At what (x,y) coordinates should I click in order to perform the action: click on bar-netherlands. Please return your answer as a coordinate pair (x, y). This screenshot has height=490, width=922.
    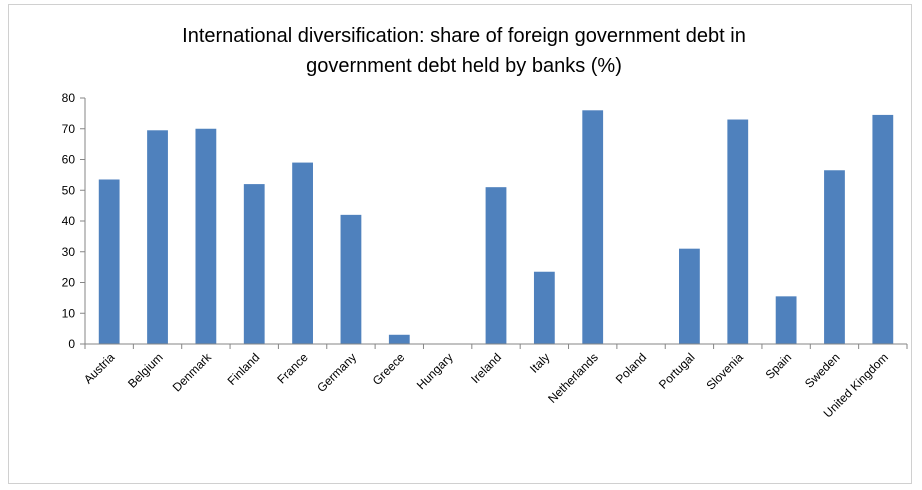
    Looking at the image, I should click on (593, 227).